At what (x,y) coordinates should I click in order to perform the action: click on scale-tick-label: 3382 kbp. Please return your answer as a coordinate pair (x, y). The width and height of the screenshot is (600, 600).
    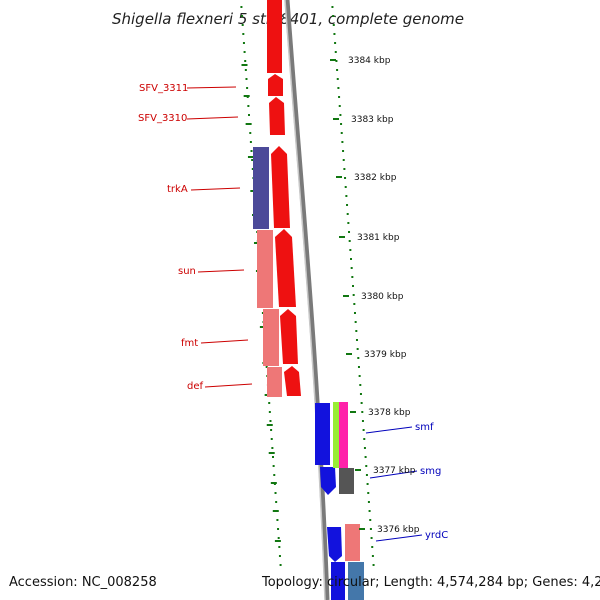
    Looking at the image, I should click on (375, 178).